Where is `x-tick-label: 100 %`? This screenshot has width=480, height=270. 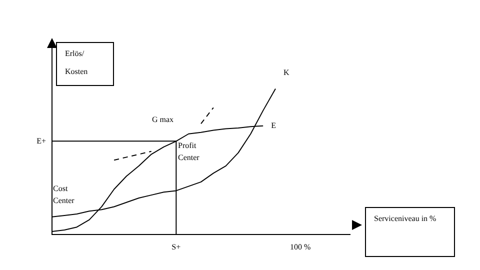
x-tick-label: 100 % is located at coordinates (300, 247).